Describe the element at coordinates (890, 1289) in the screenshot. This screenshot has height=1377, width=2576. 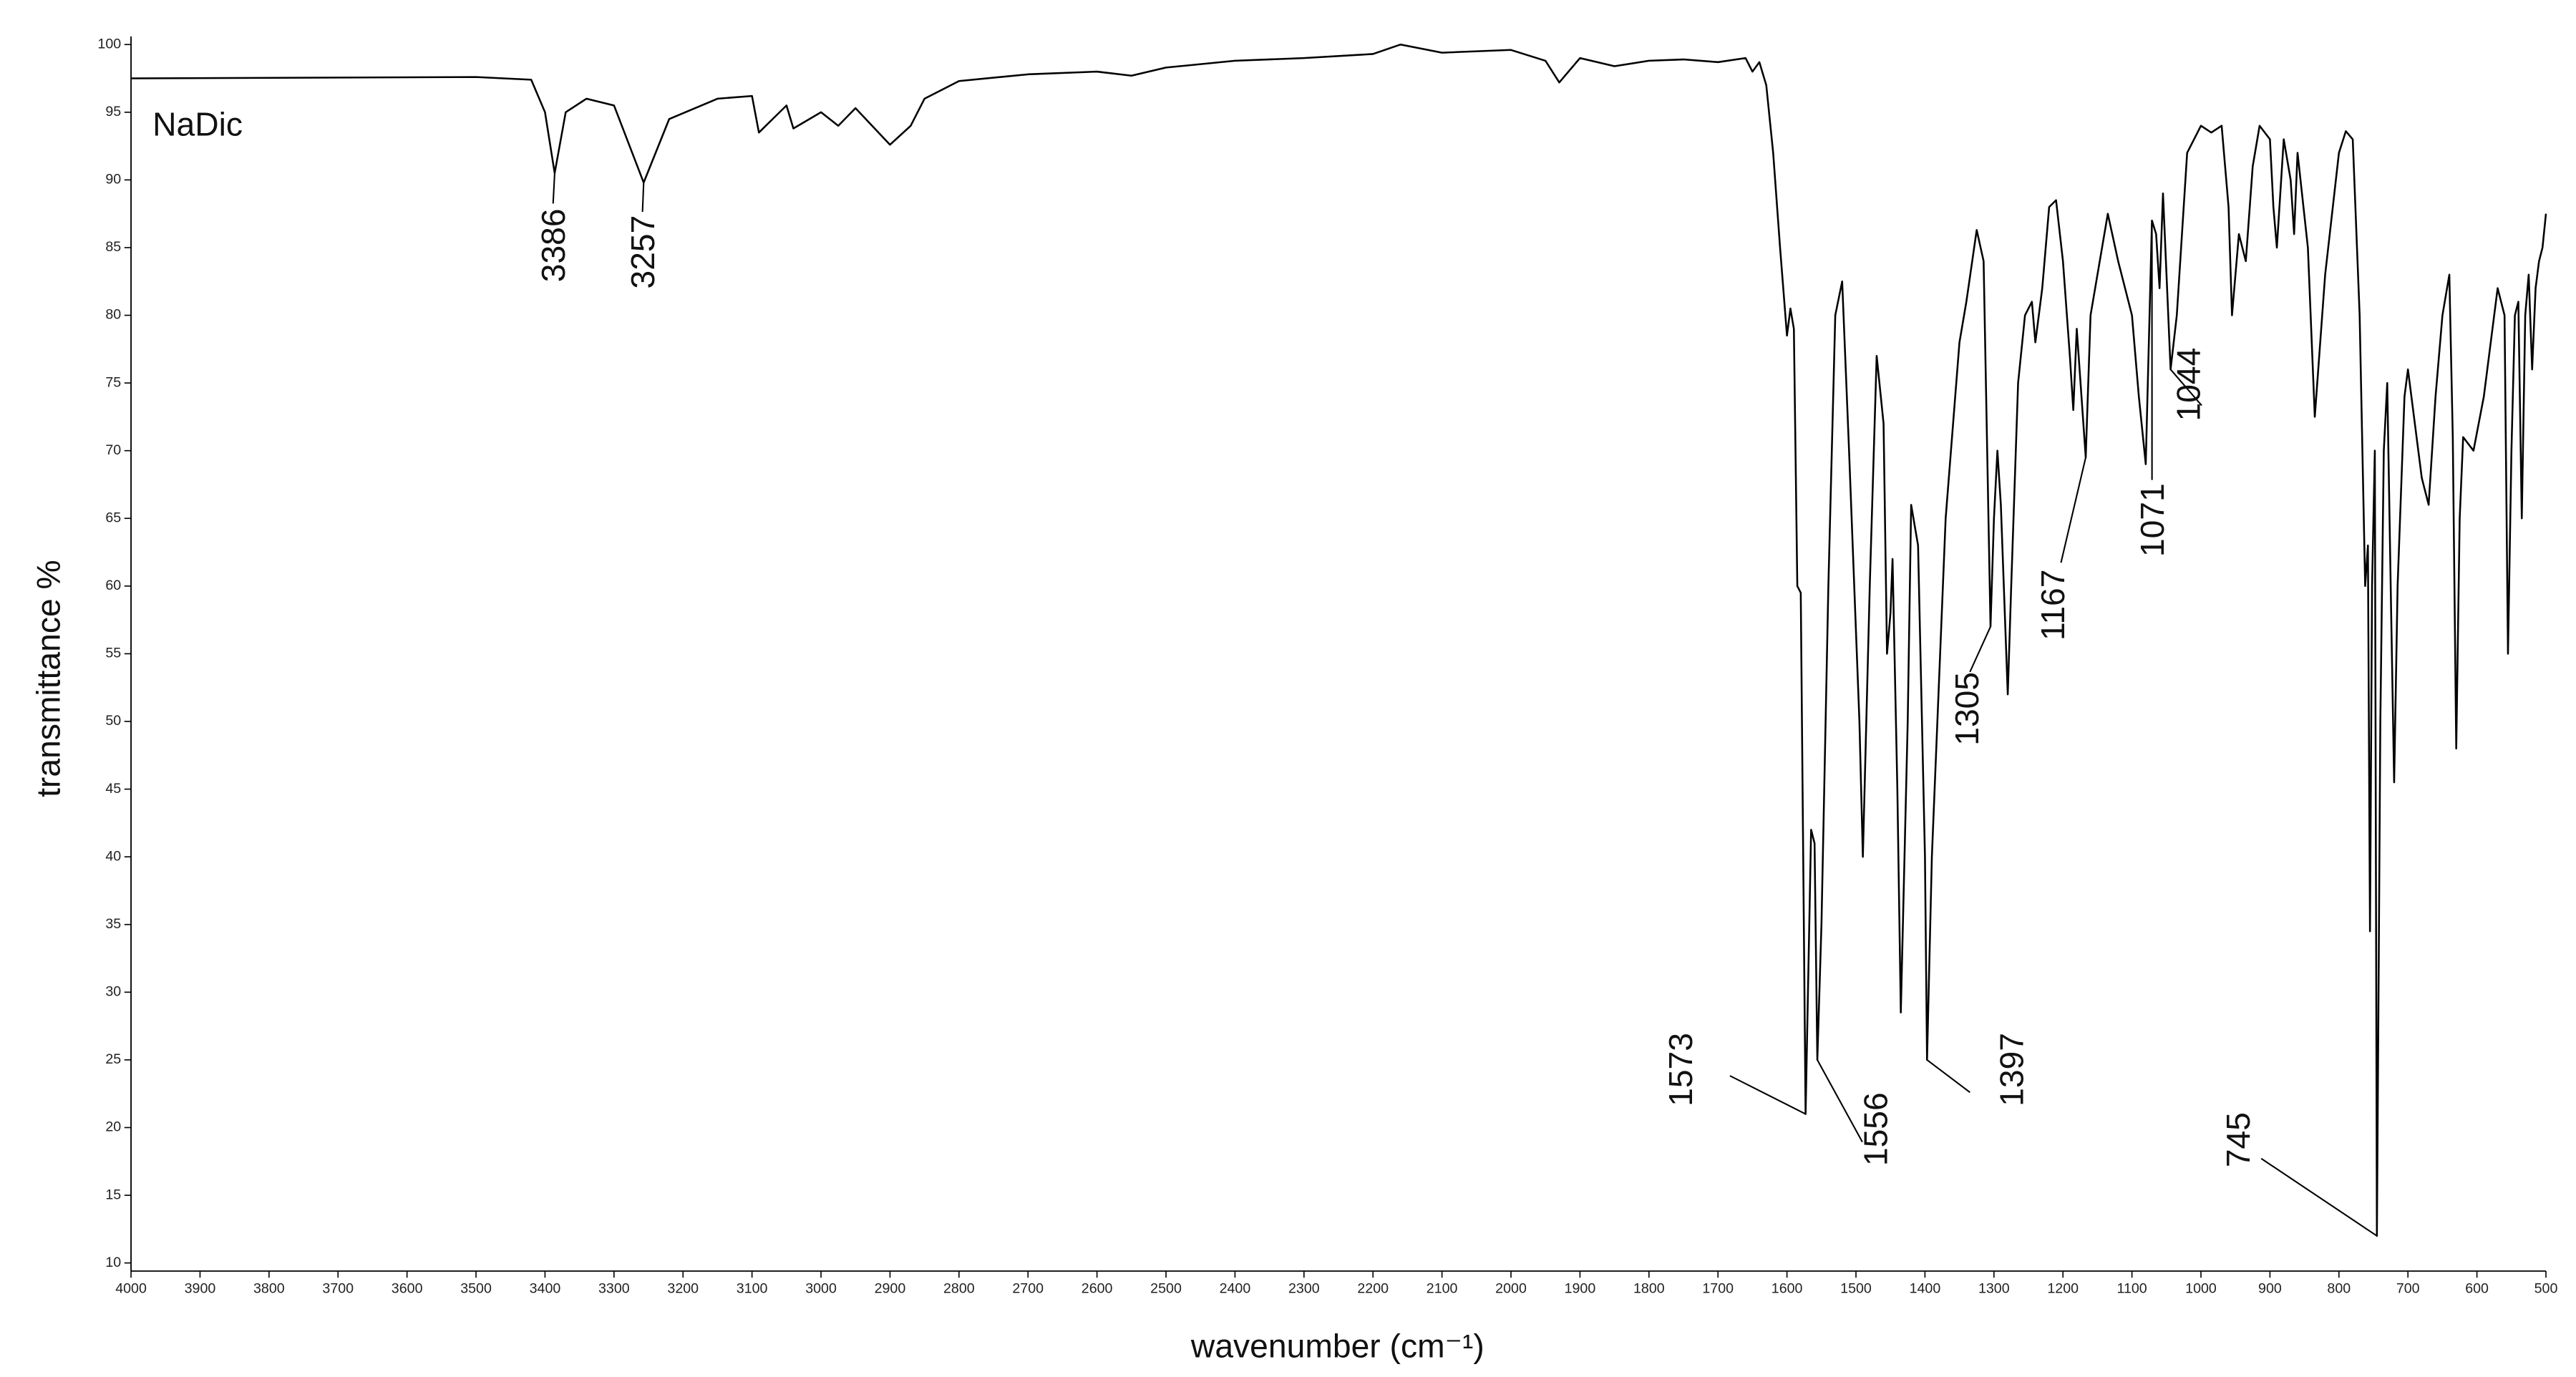
I see `x-tick-label: 2900` at that location.